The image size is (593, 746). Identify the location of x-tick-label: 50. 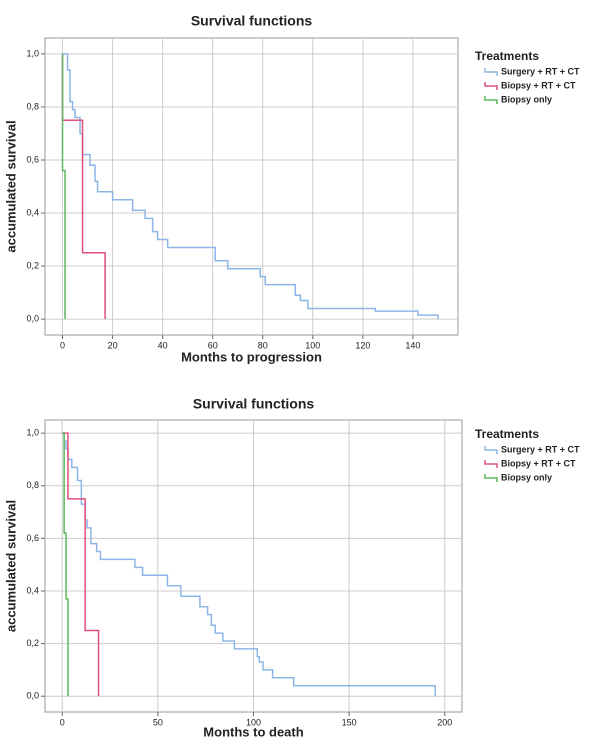
(158, 722).